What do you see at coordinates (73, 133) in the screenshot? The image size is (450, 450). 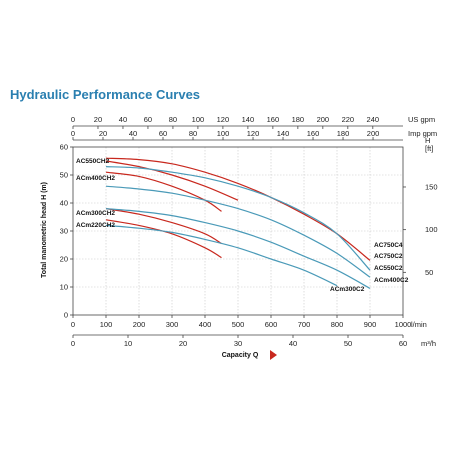 I see `imp-gpm-tick-label: 0` at bounding box center [73, 133].